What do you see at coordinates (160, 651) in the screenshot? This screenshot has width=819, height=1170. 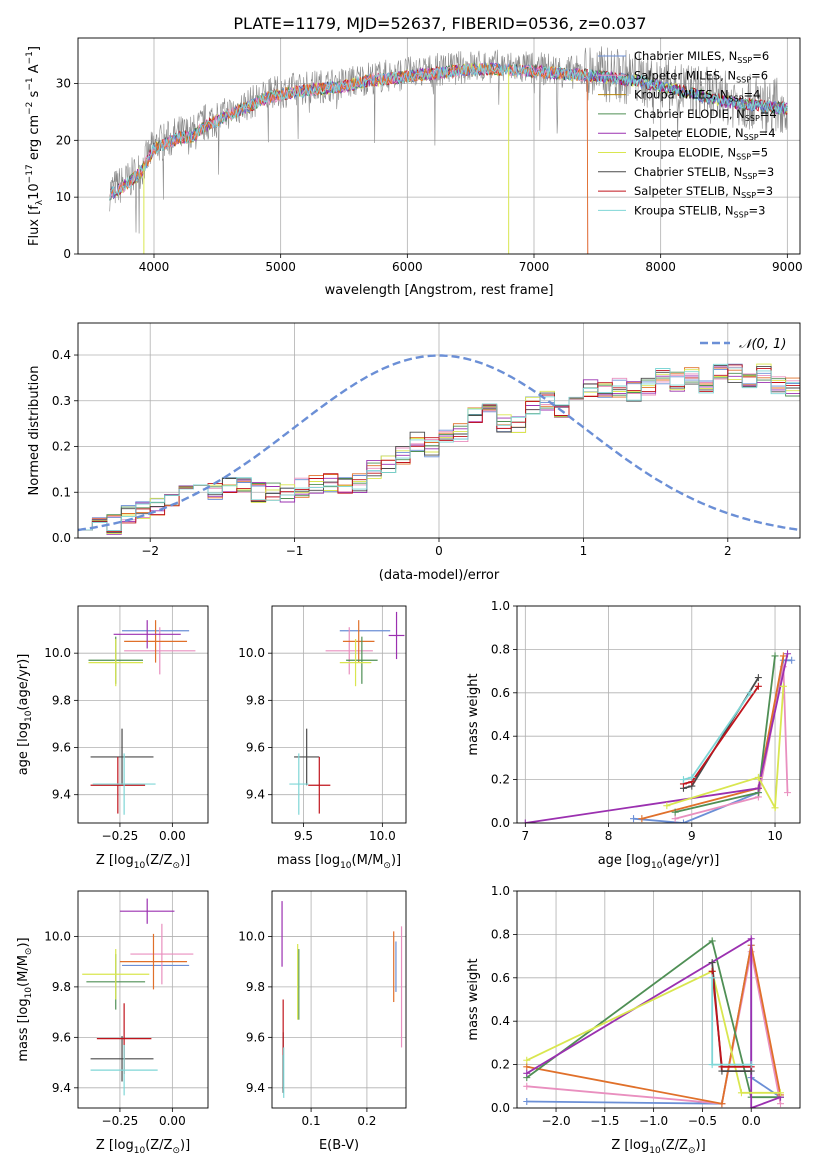 I see `age_vs_Z-point-salpeter-miles` at bounding box center [160, 651].